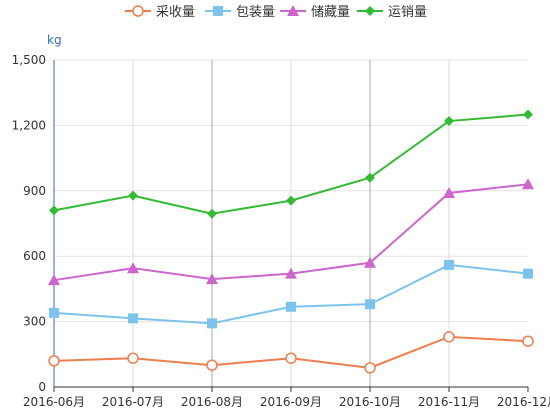 The height and width of the screenshot is (420, 550). Describe the element at coordinates (34, 322) in the screenshot. I see `y-tick-label: 300` at that location.